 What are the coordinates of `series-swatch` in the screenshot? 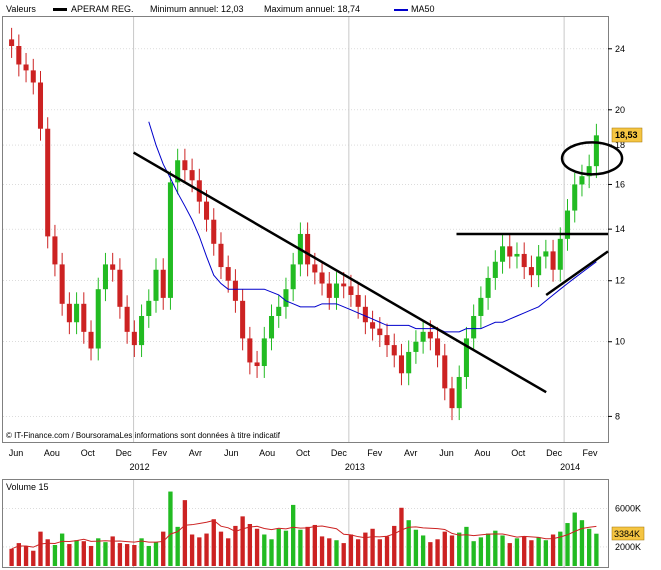 It's located at (60, 9).